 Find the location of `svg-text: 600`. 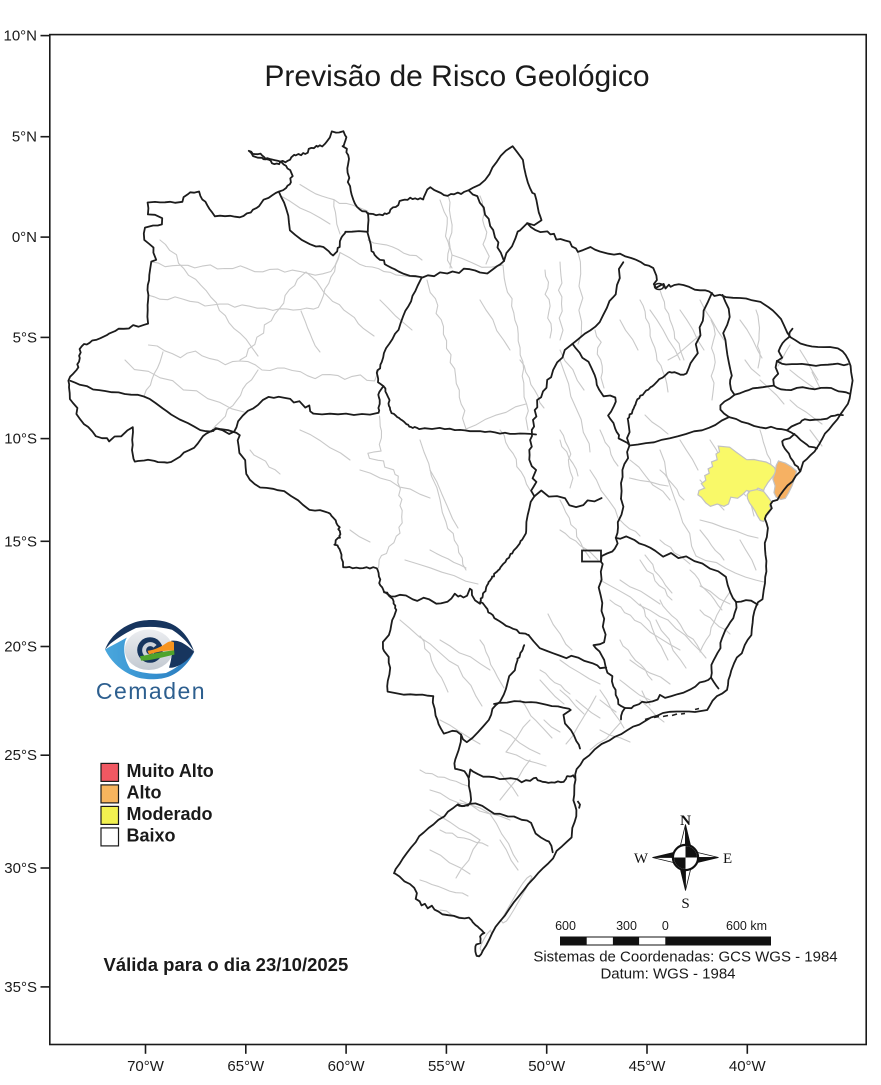

svg-text: 600 is located at coordinates (565, 926).